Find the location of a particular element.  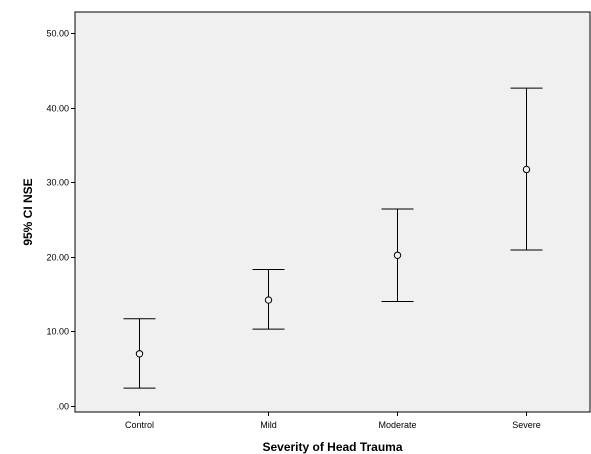

y-tick-label: 40.00 is located at coordinates (57, 109).